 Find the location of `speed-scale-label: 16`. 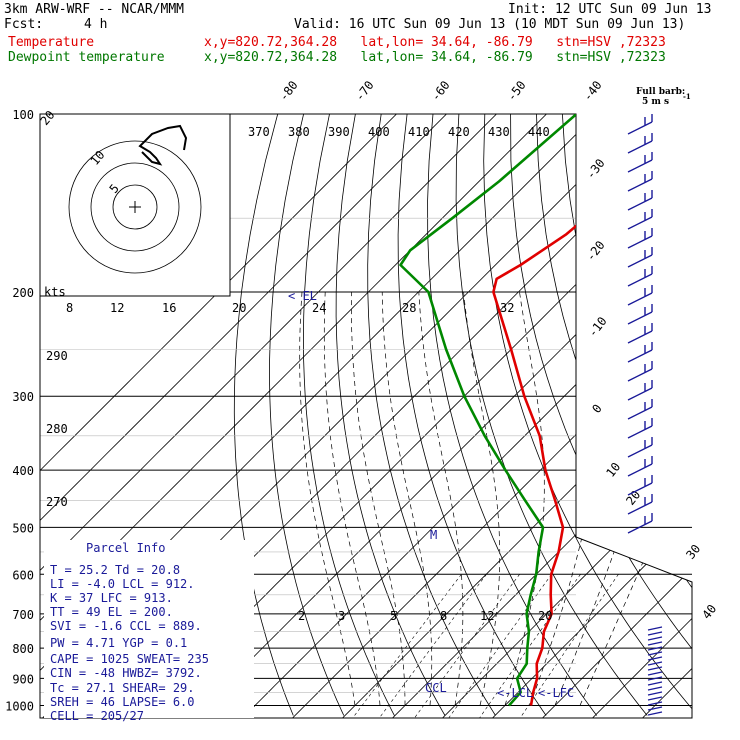

speed-scale-label: 16 is located at coordinates (169, 308).